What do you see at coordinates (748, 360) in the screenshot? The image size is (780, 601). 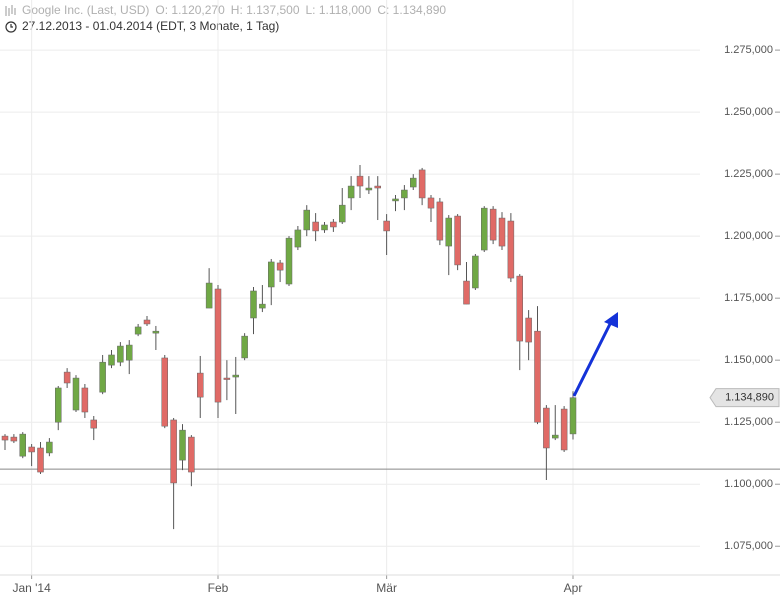 I see `y-tick-label: 1.150,000` at bounding box center [748, 360].